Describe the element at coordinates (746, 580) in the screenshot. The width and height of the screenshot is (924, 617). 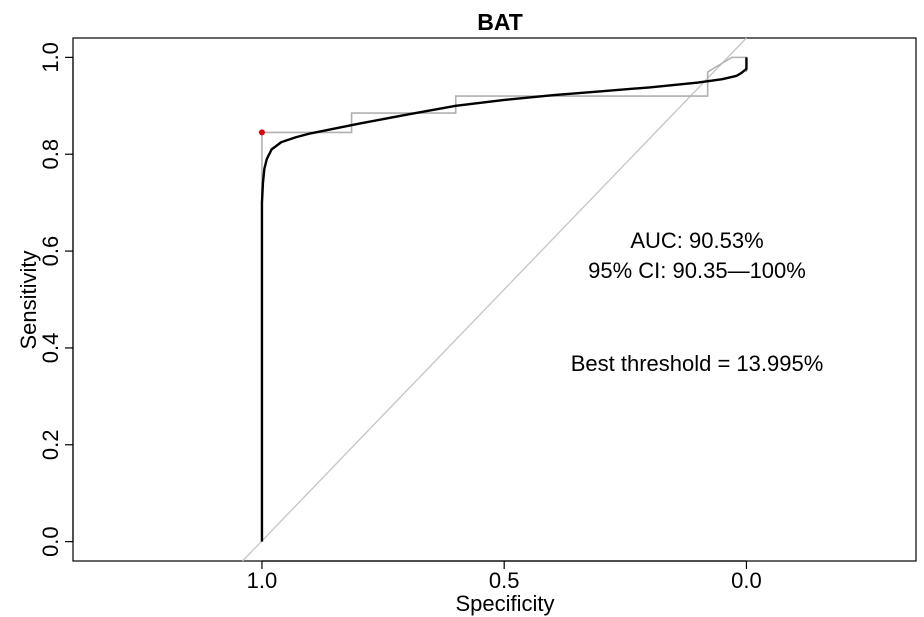
I see `x-tick-label: 0.0` at that location.